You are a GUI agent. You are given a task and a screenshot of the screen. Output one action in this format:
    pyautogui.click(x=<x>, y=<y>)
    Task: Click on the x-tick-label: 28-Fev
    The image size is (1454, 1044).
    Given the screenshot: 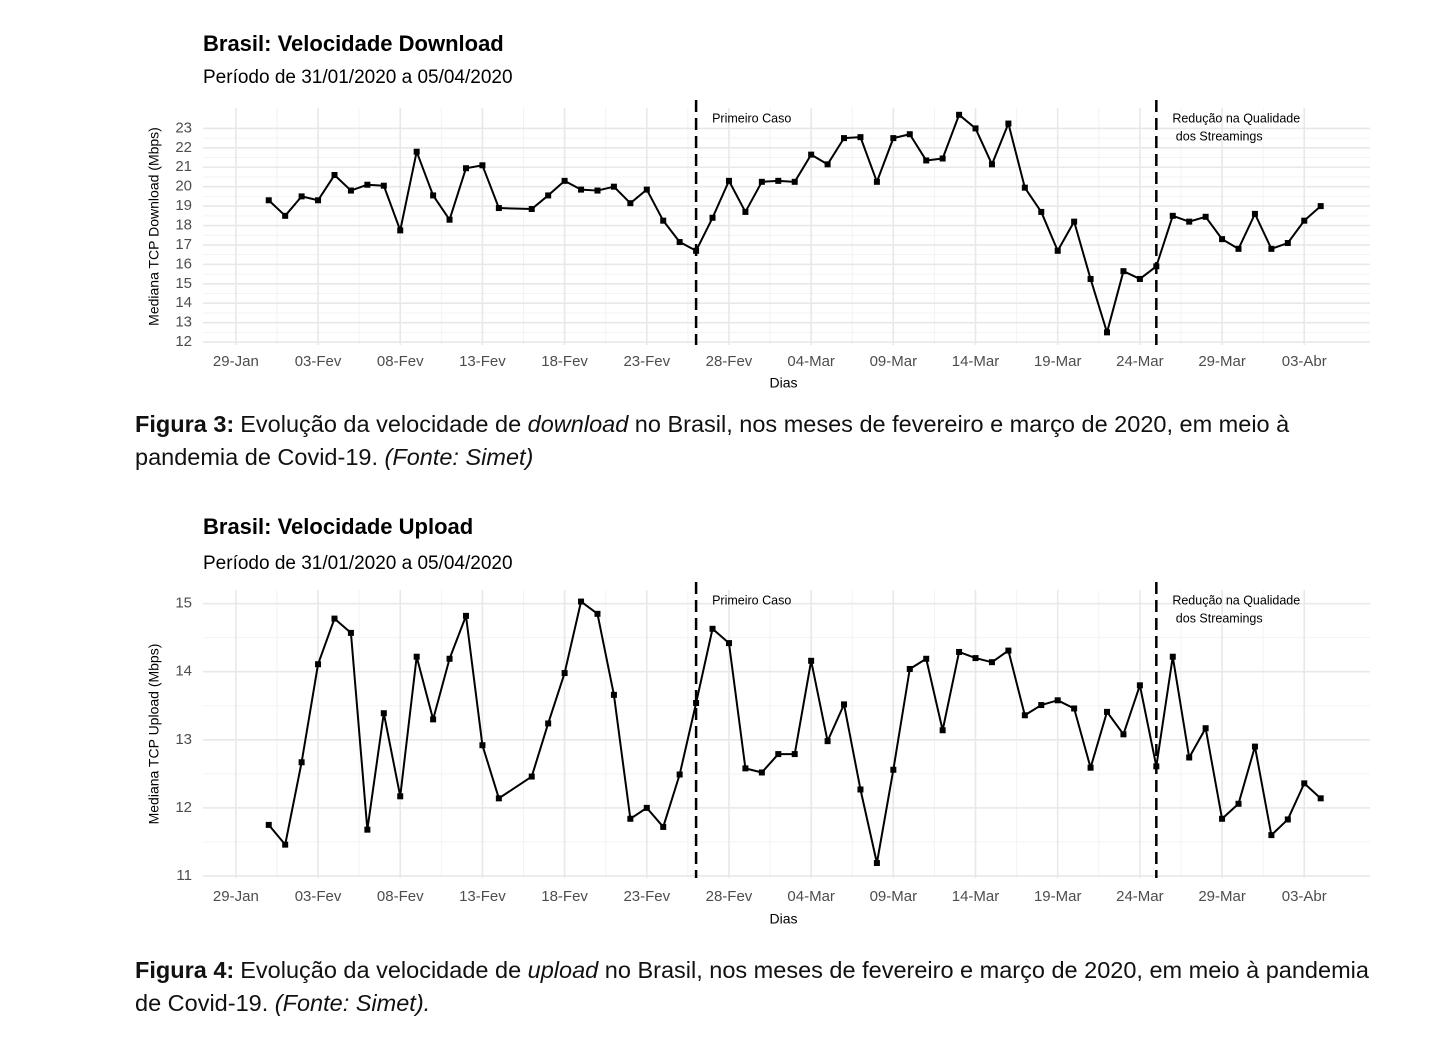 What is the action you would take?
    pyautogui.click(x=729, y=896)
    